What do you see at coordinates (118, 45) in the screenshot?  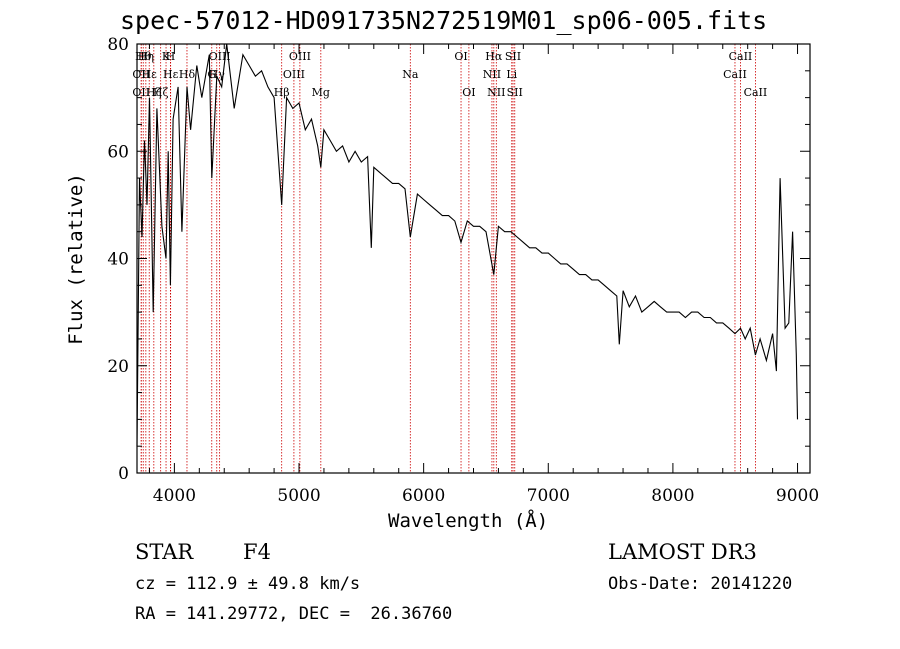 I see `y-tick-label-4: 80` at bounding box center [118, 45].